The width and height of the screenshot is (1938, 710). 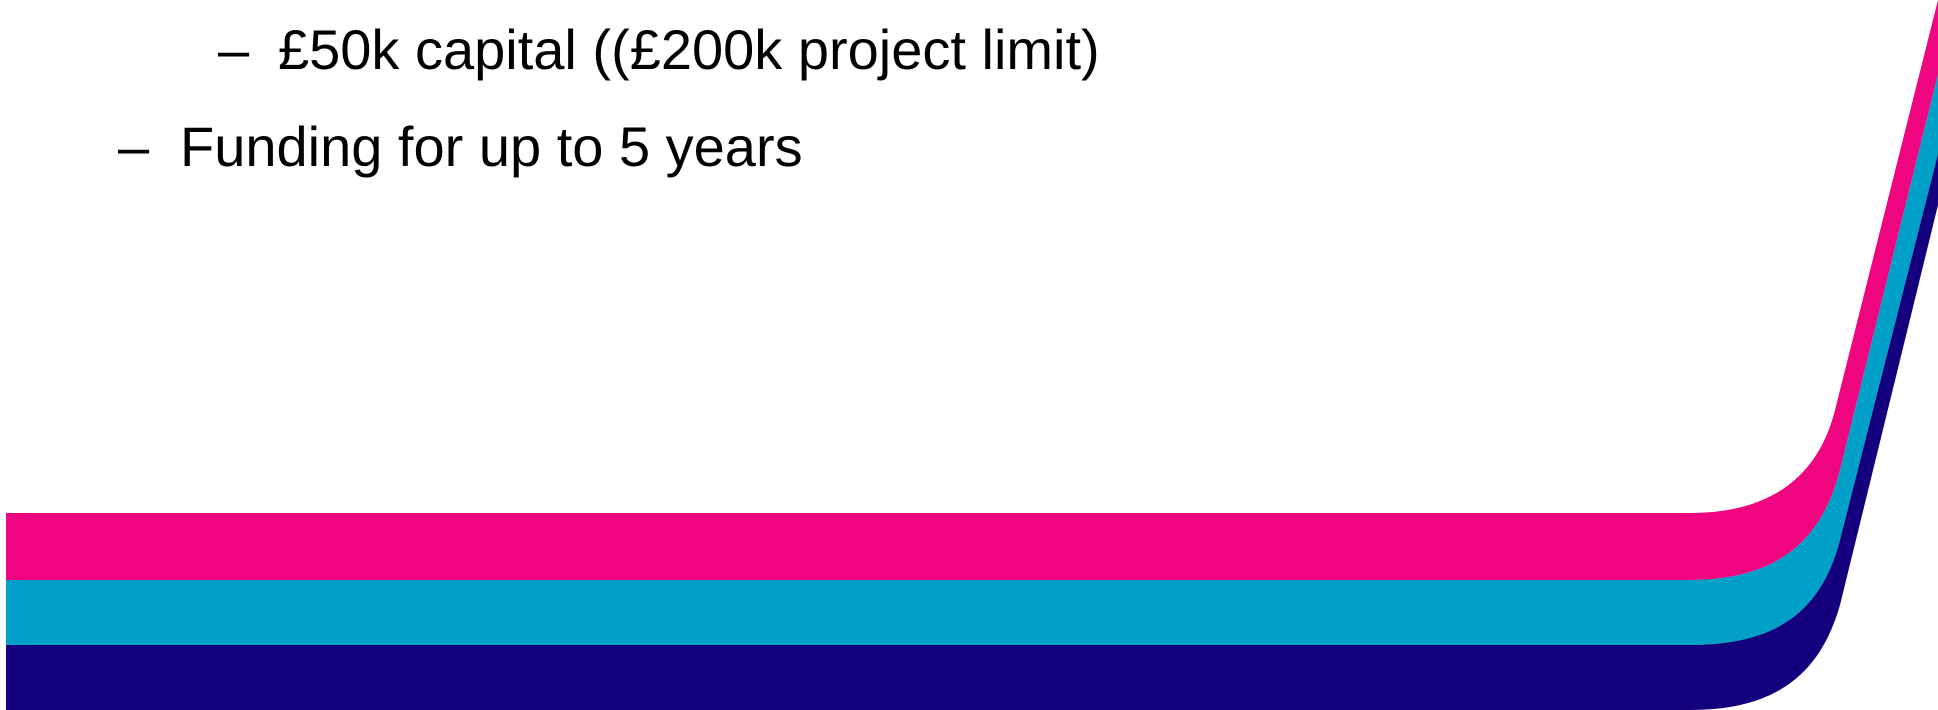 I want to click on bullet-text: £50k capital ((£200k project limit), so click(x=689, y=49).